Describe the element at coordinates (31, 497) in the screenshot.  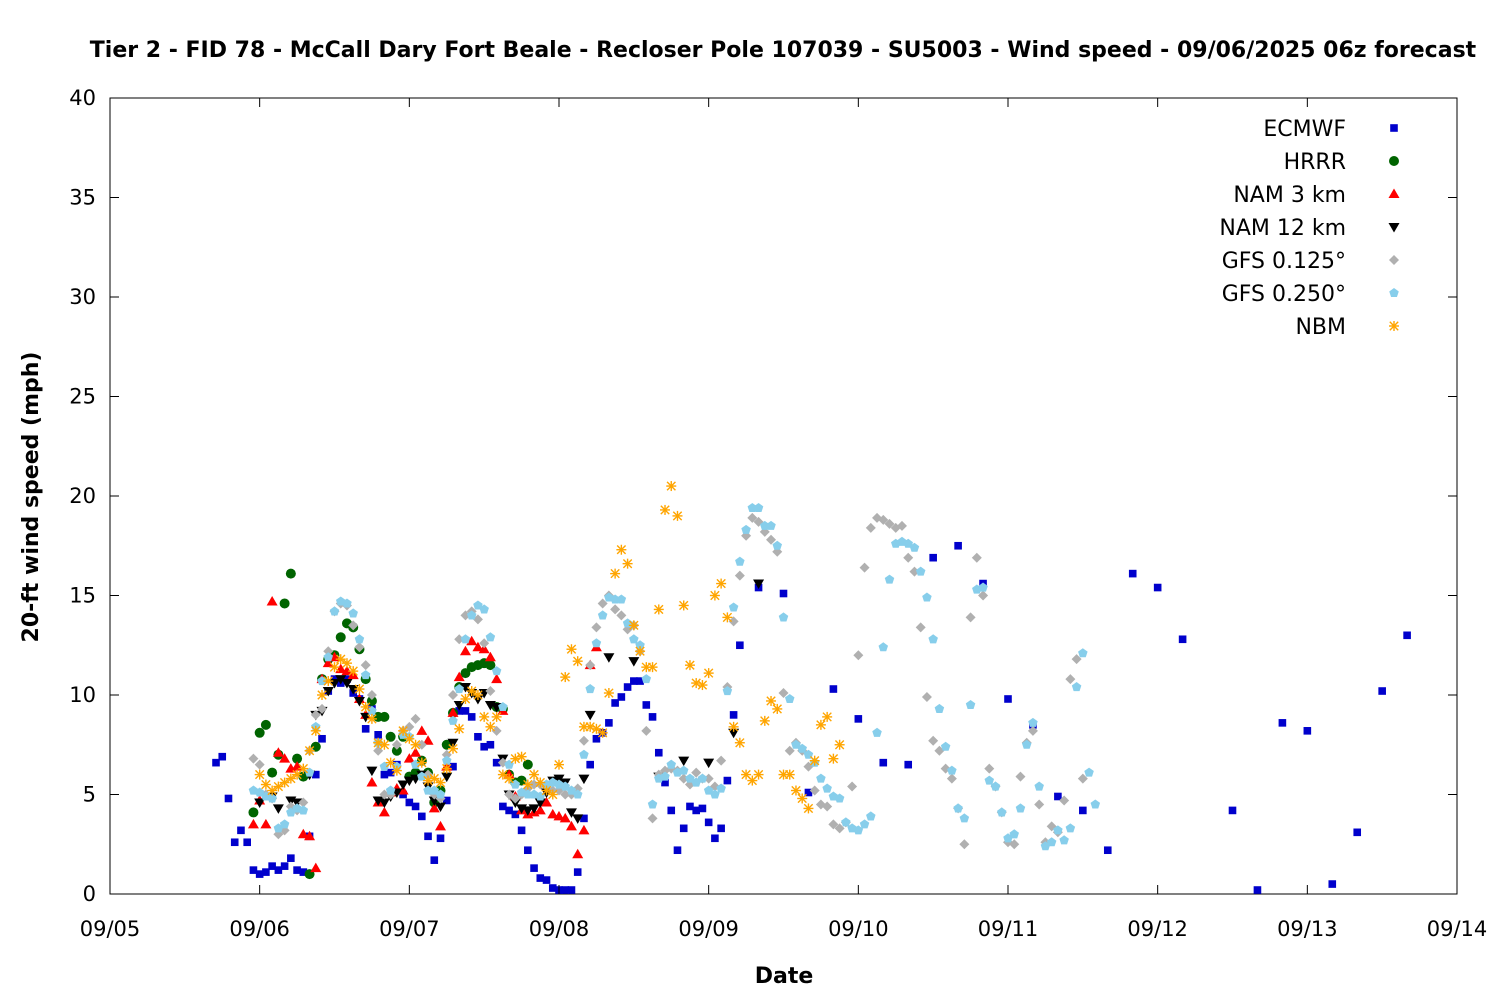
I see `y-axis-label: 20-ft wind speed (mph)` at that location.